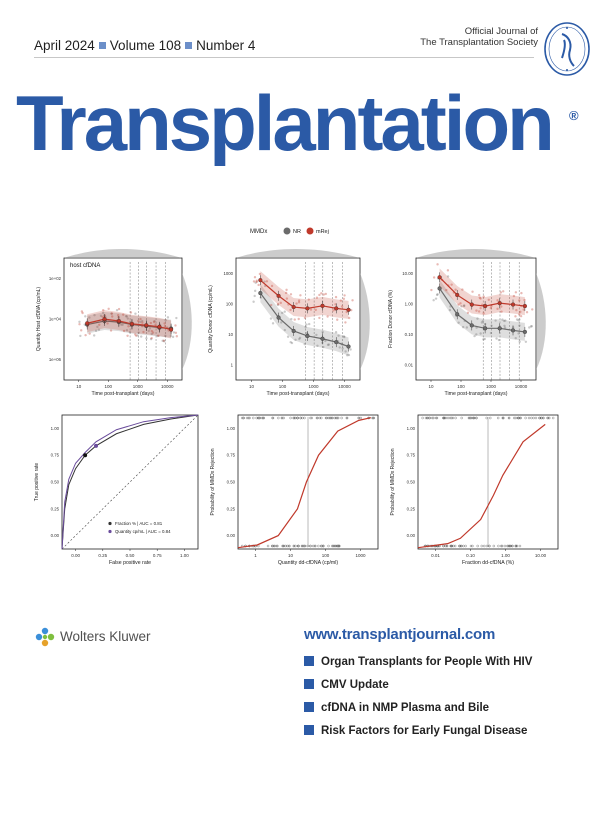  I want to click on roc-curve, so click(130, 482).